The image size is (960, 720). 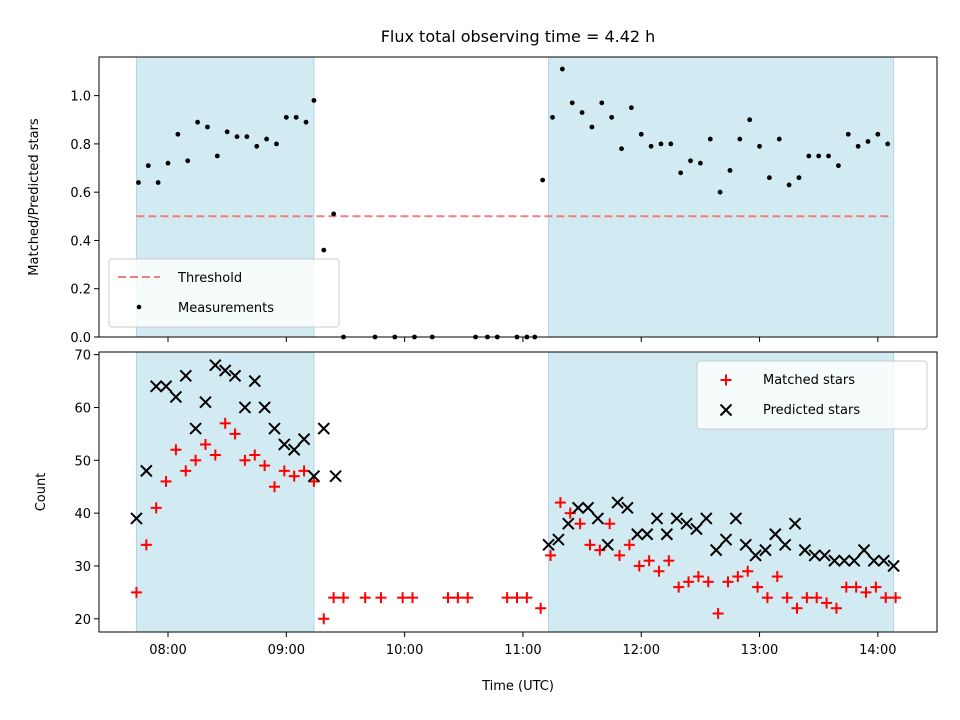 I want to click on y-tick-label: 0.6, so click(x=80, y=193).